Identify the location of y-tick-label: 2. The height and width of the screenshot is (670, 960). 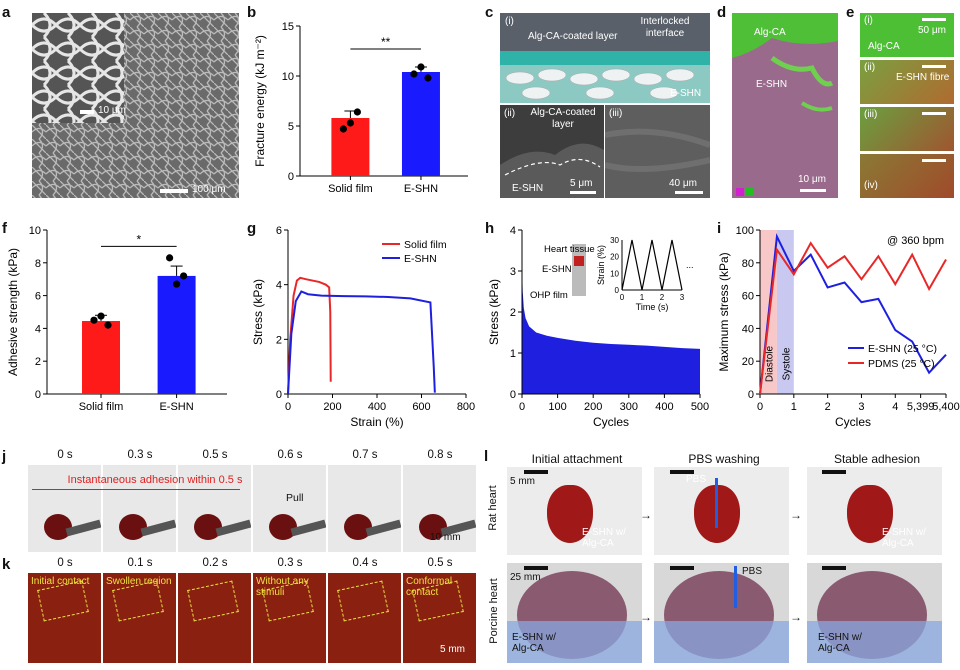
(279, 340).